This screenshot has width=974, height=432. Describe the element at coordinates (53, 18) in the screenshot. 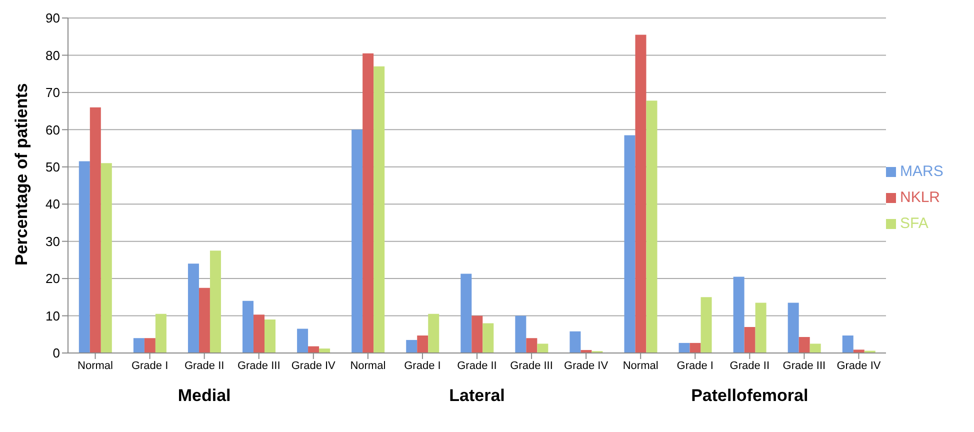

I see `y-tick-label: 90` at that location.